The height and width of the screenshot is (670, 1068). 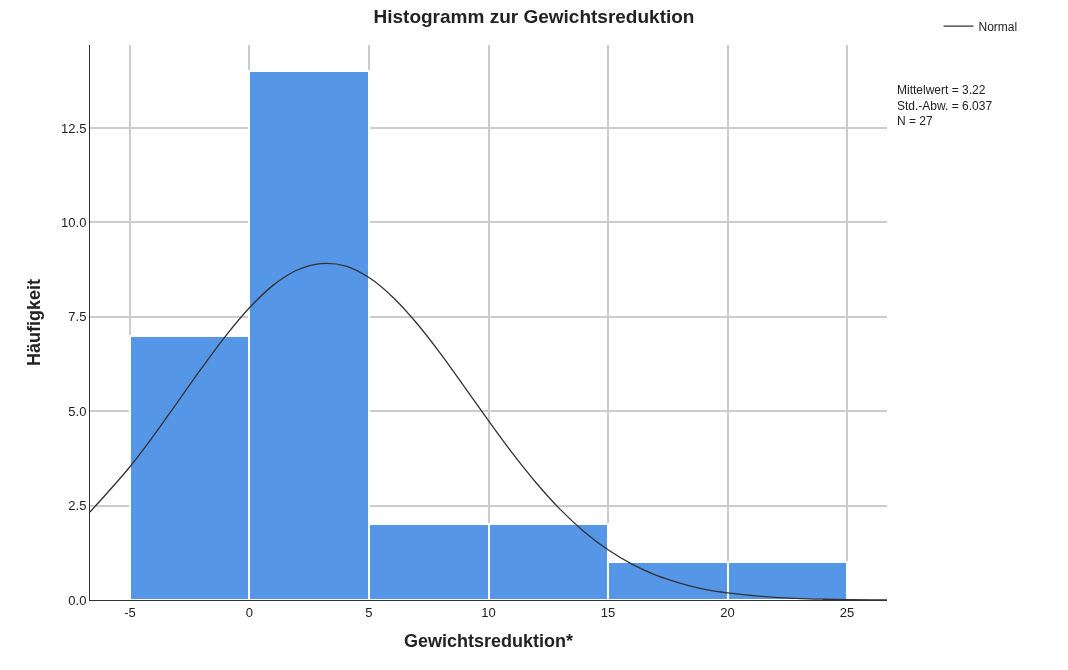 I want to click on x-tick-label: 5, so click(x=369, y=612).